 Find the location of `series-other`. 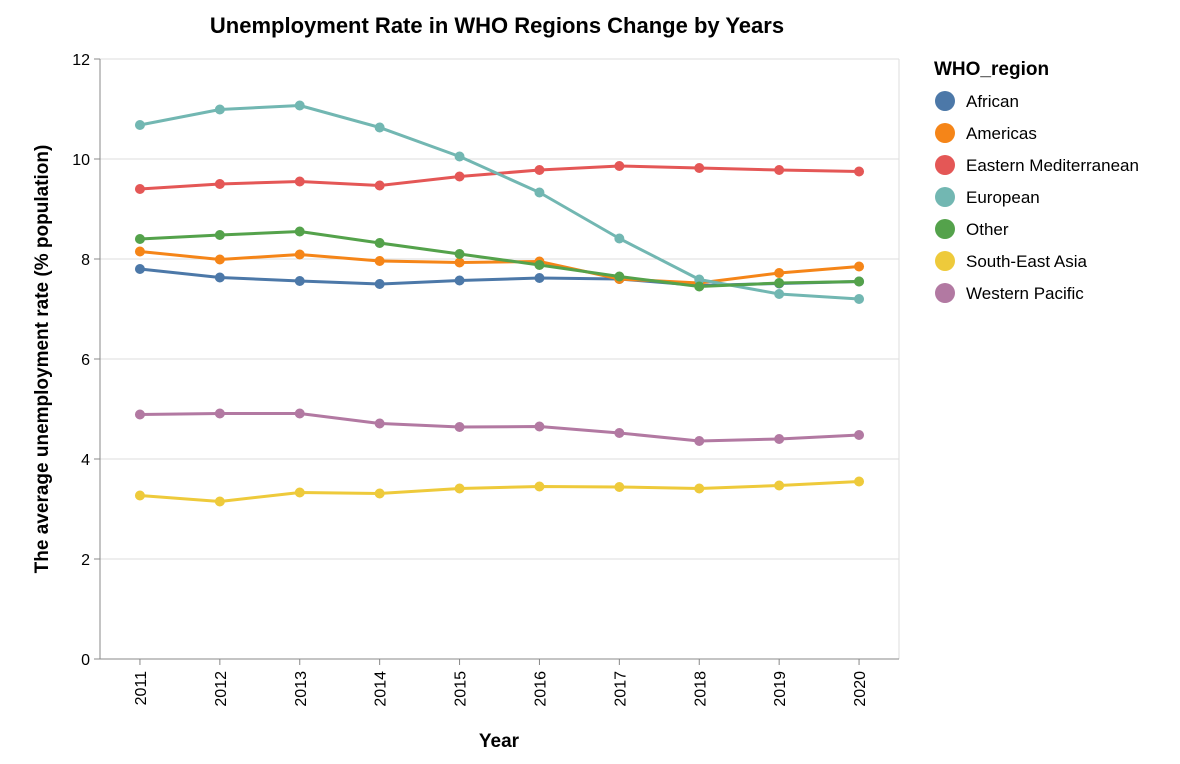

series-other is located at coordinates (499, 259).